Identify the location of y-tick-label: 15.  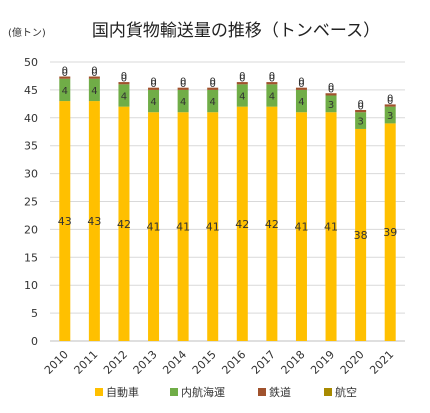
(31, 257).